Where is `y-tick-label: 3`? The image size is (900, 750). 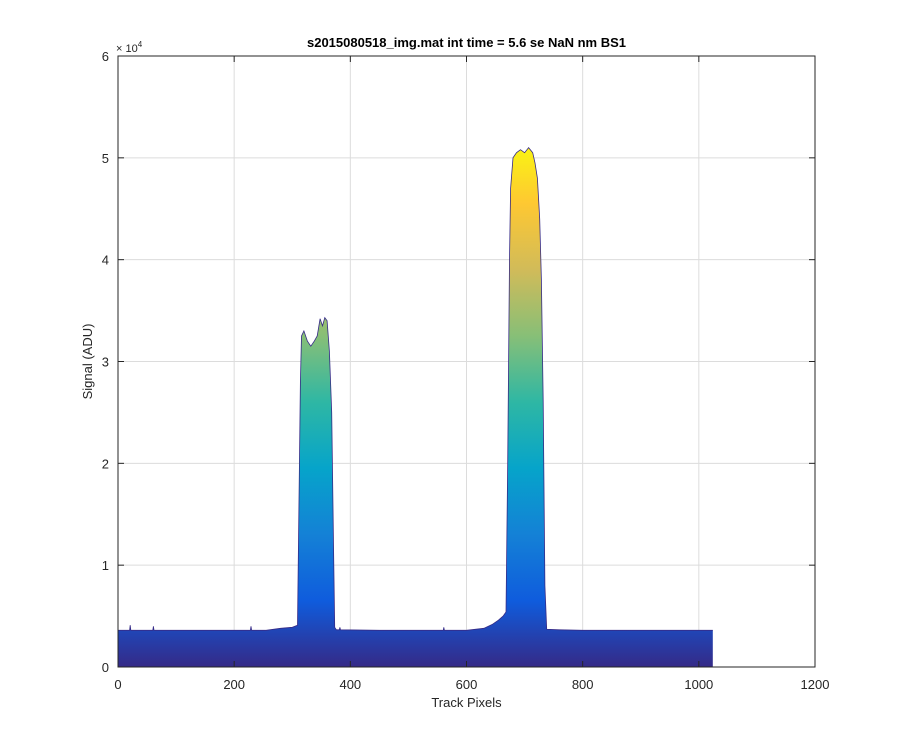
y-tick-label: 3 is located at coordinates (105, 362).